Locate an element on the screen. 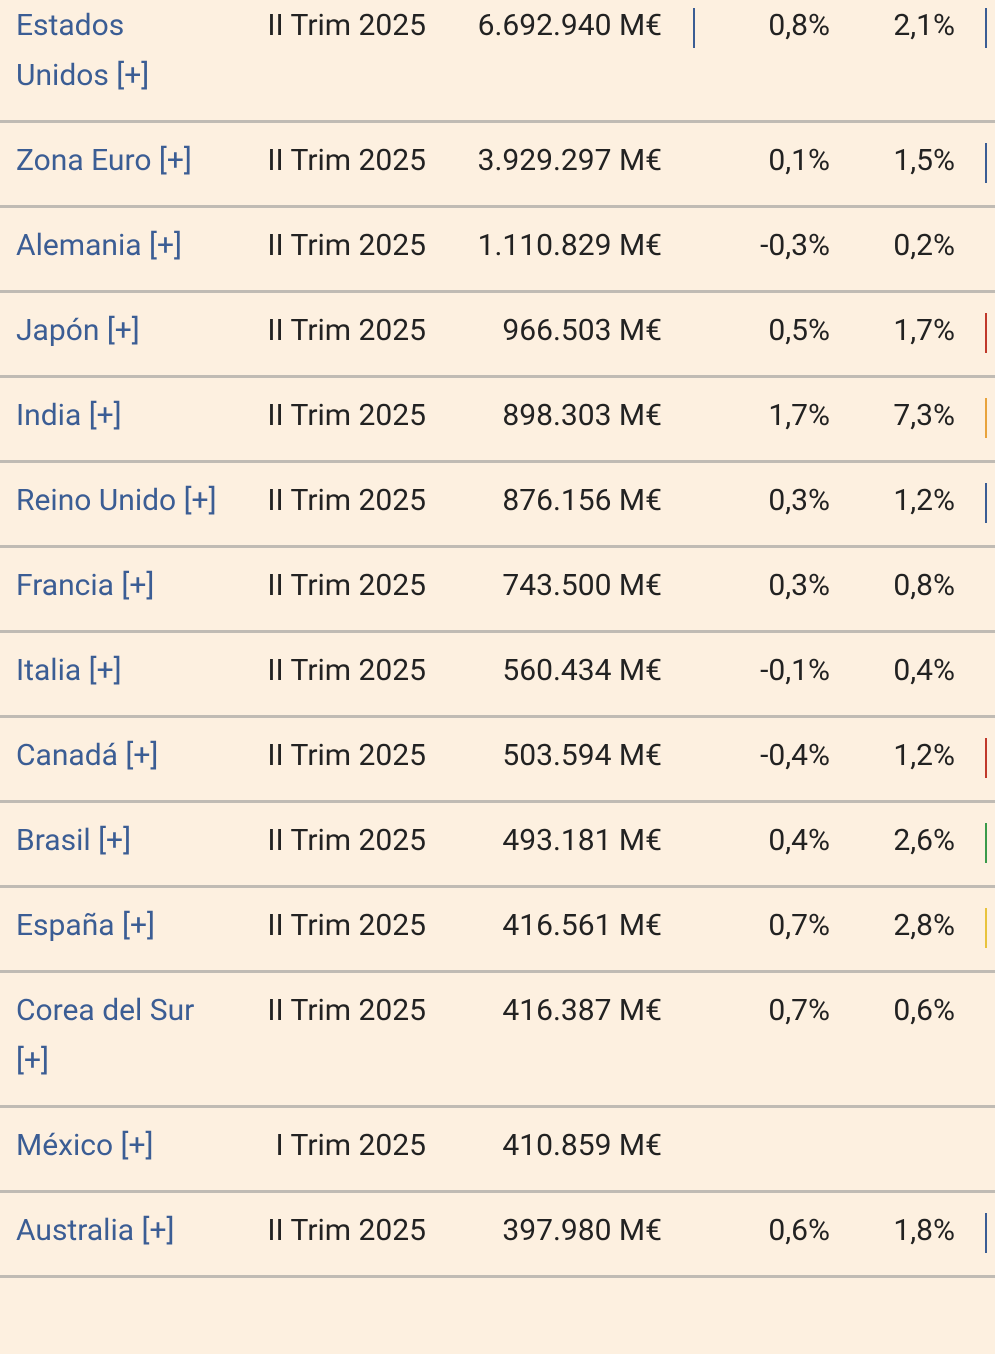  annual-change: 2,8% is located at coordinates (924, 925).